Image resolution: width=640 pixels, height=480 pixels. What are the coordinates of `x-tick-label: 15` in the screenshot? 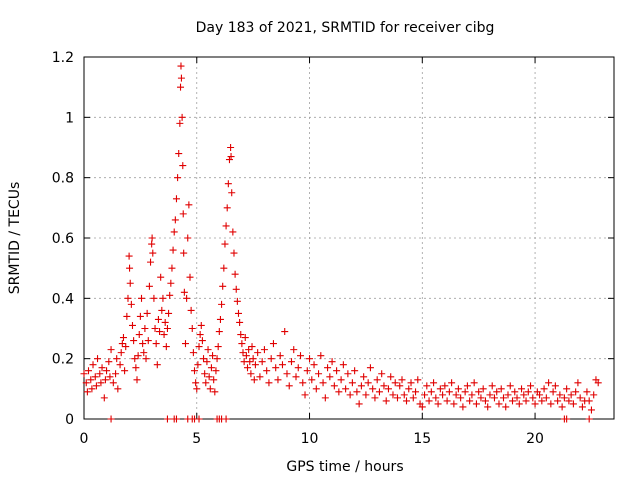 It's located at (422, 439).